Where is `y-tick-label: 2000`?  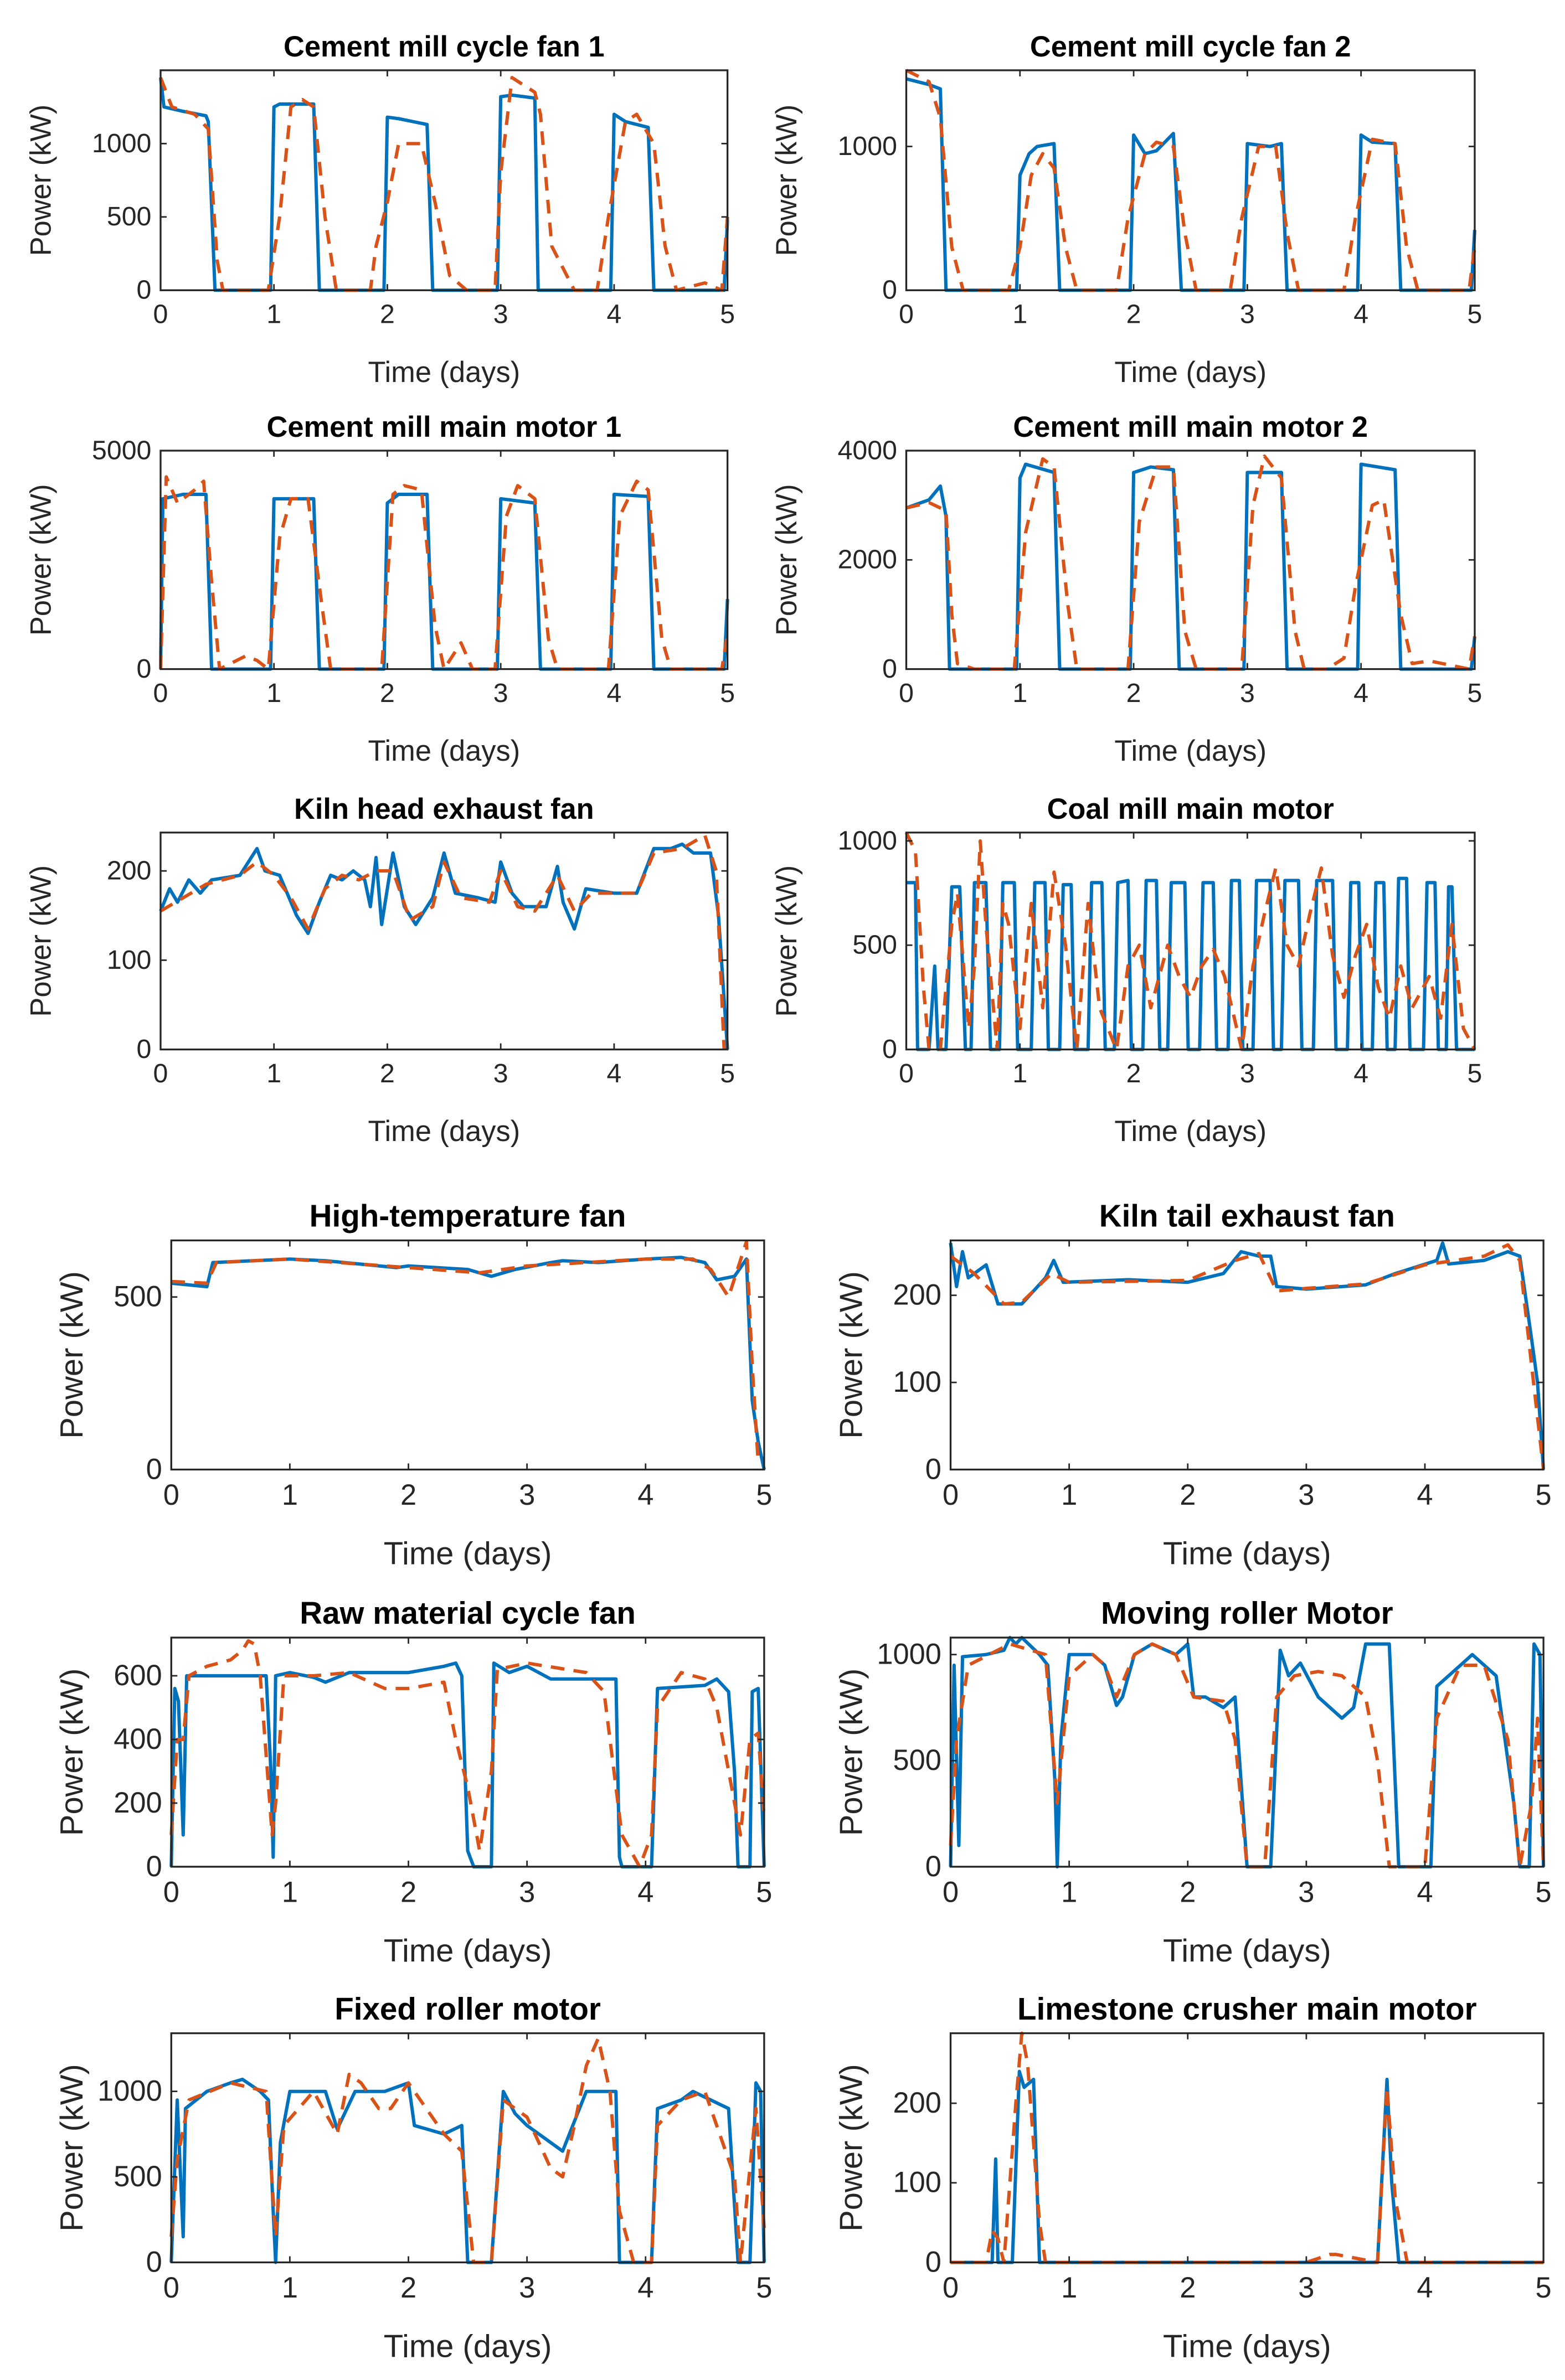 y-tick-label: 2000 is located at coordinates (867, 560).